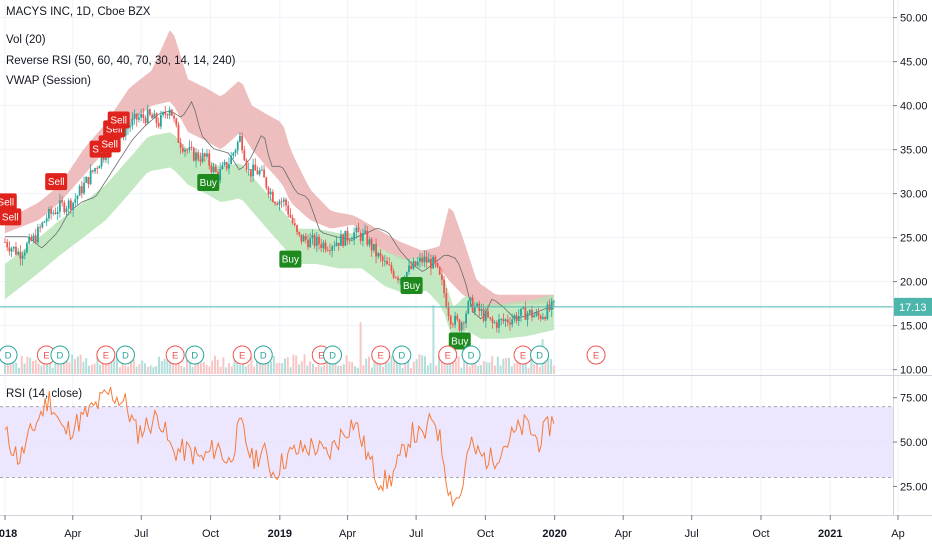  Describe the element at coordinates (26, 40) in the screenshot. I see `volume-legend: Vol (20)` at that location.